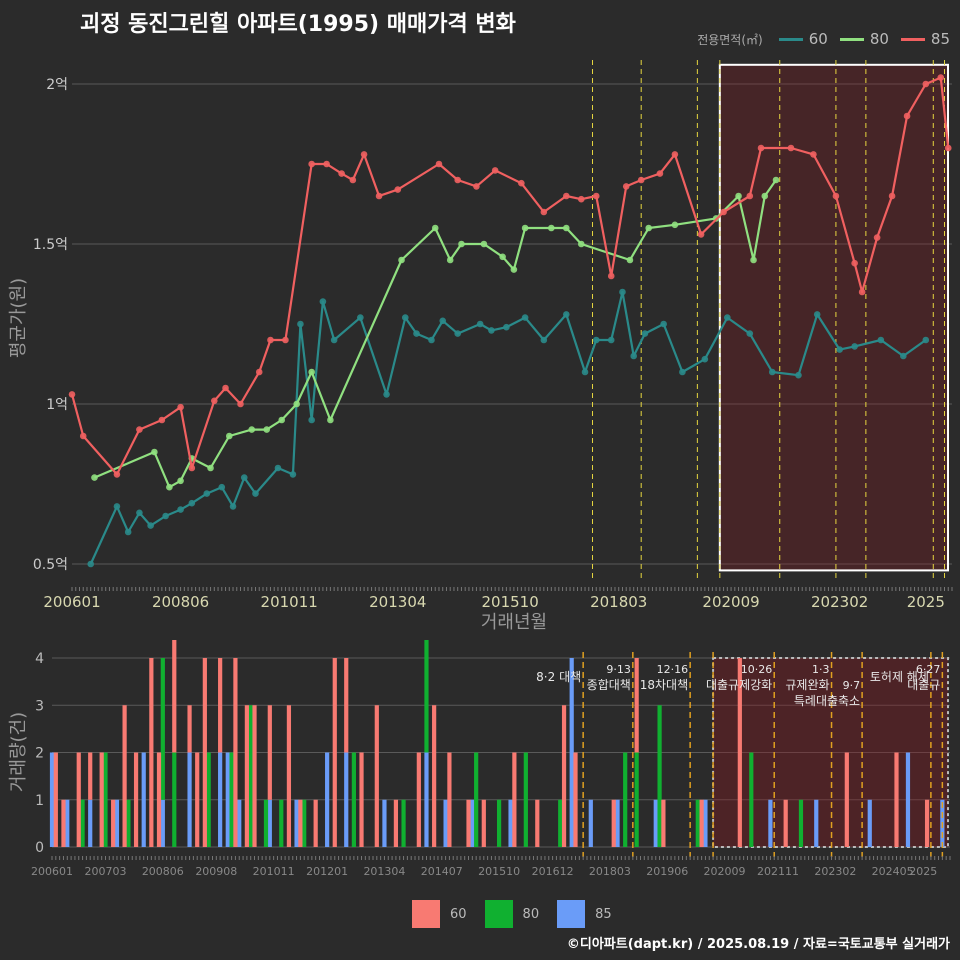 The image size is (960, 960). I want to click on volume-x-tick-label: 201407, so click(442, 871).